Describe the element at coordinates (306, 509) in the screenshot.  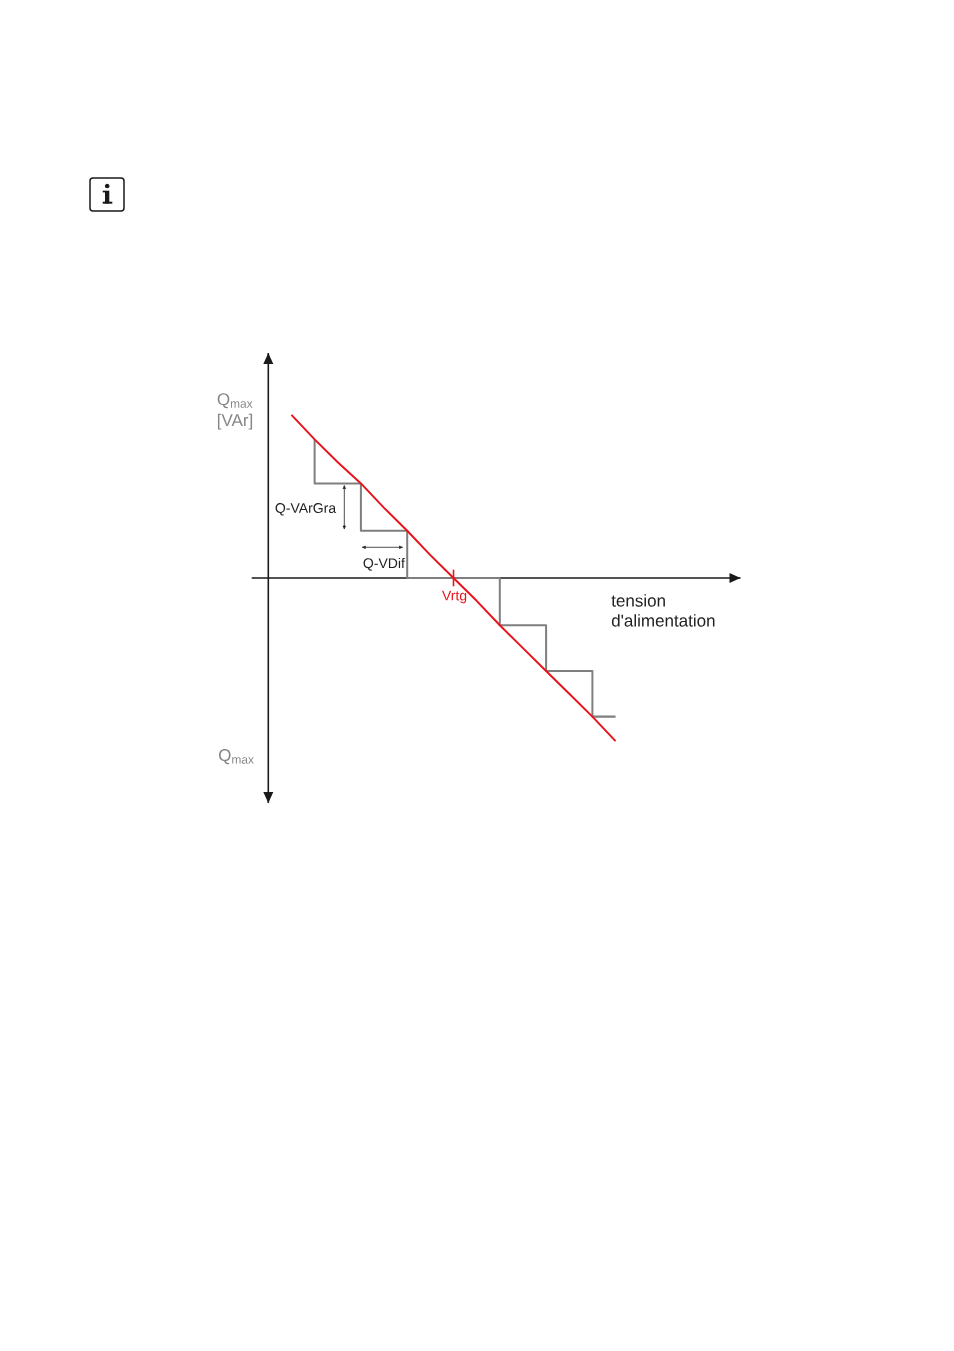
I see `annotation: Q-VArGra` at that location.